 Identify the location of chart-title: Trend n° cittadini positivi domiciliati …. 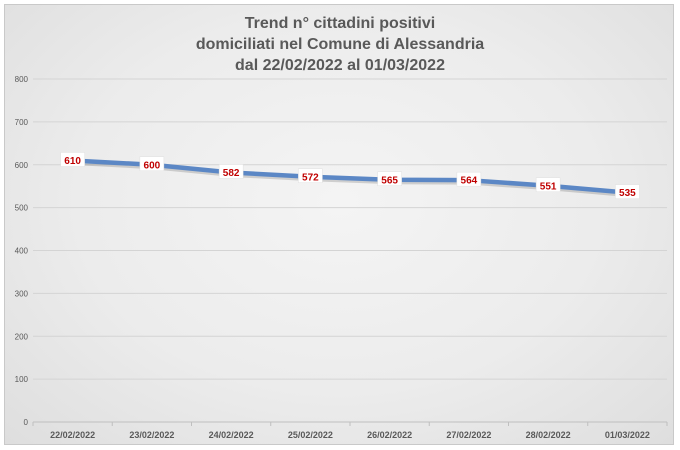
(339, 44).